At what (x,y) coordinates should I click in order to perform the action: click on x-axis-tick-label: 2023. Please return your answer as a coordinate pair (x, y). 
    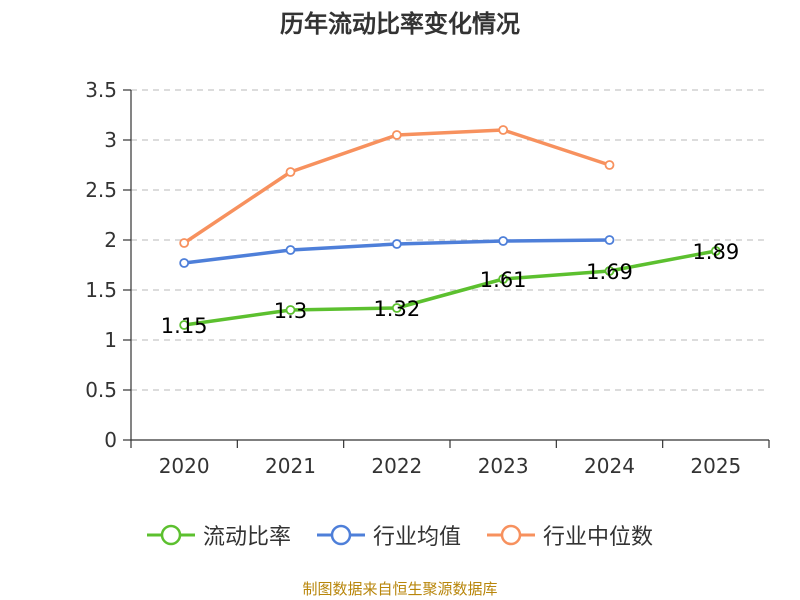
    Looking at the image, I should click on (503, 466).